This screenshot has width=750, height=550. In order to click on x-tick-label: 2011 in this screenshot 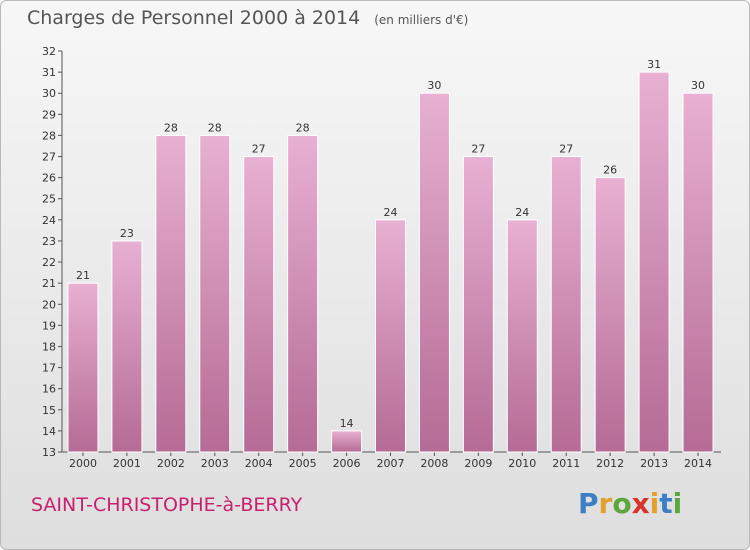, I will do `click(566, 463)`.